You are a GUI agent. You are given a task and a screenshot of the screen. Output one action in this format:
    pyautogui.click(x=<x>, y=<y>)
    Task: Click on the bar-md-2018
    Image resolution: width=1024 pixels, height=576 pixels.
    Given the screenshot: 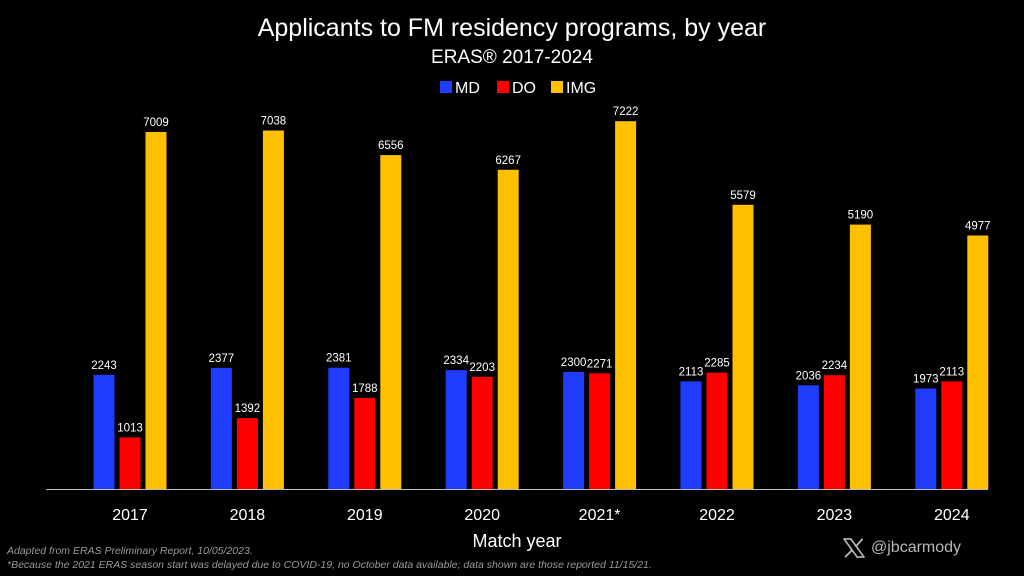 What is the action you would take?
    pyautogui.click(x=221, y=428)
    